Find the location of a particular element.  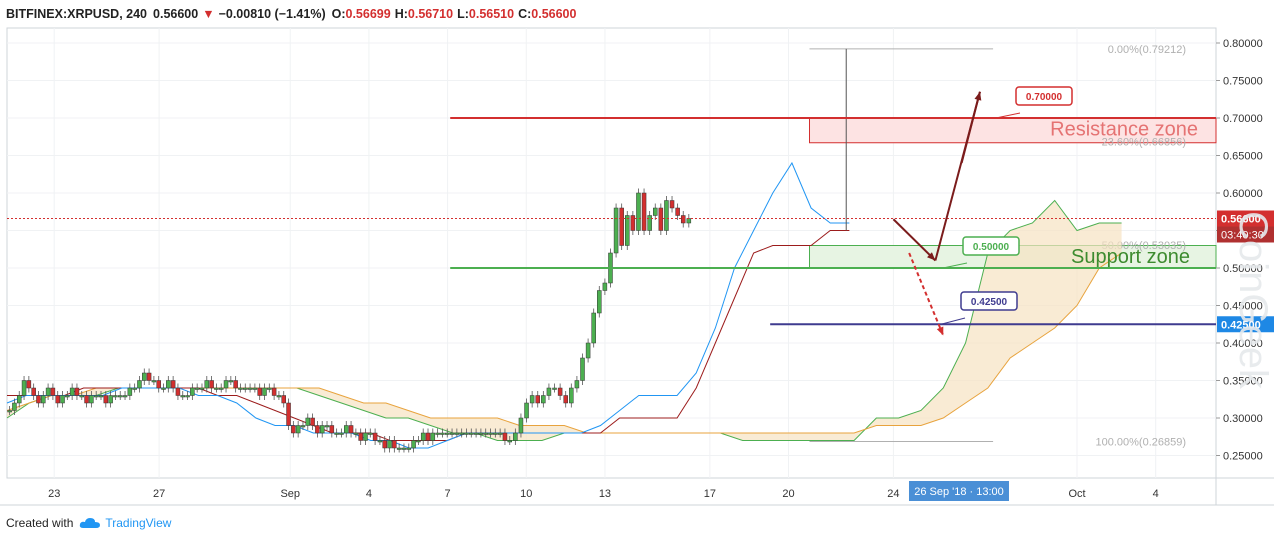

footer: Created with TradingView is located at coordinates (88, 523).